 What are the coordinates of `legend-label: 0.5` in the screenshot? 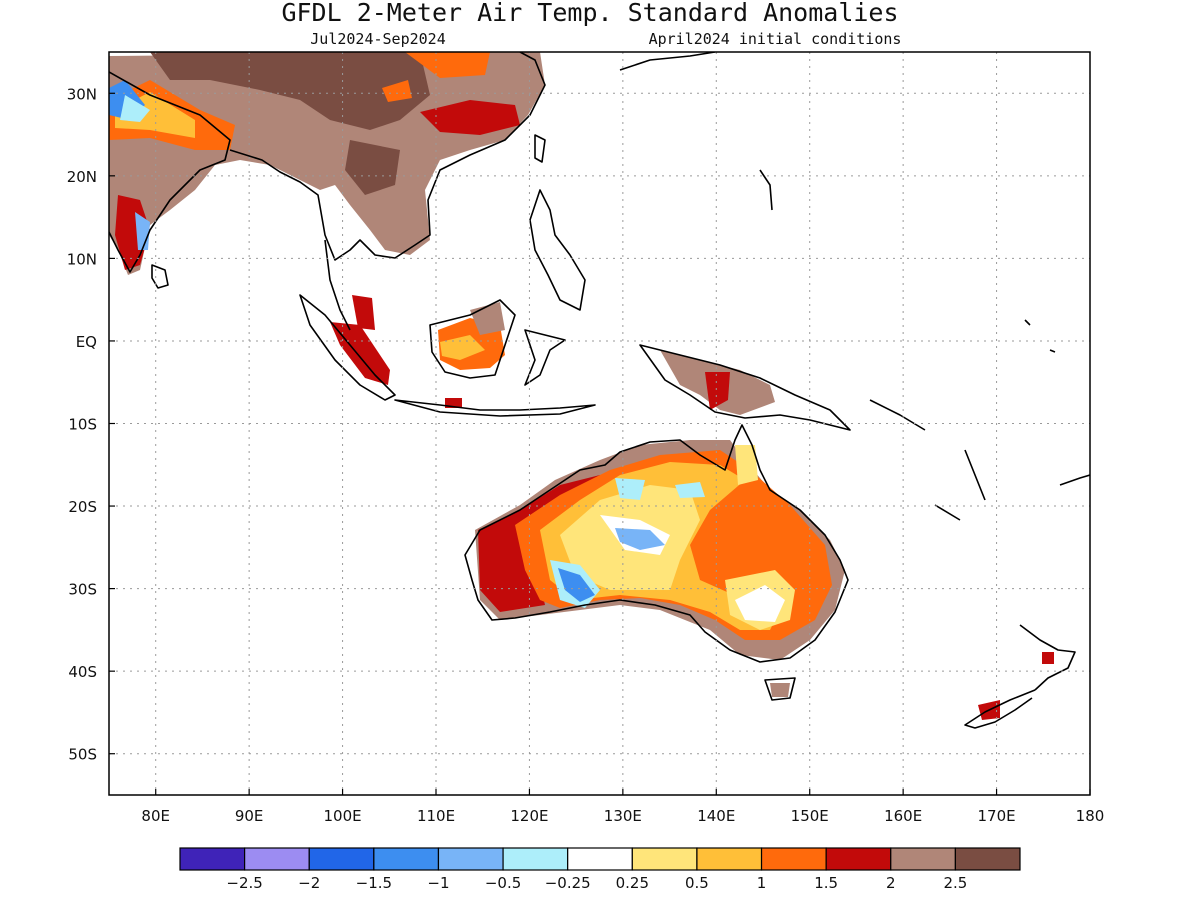 It's located at (697, 883).